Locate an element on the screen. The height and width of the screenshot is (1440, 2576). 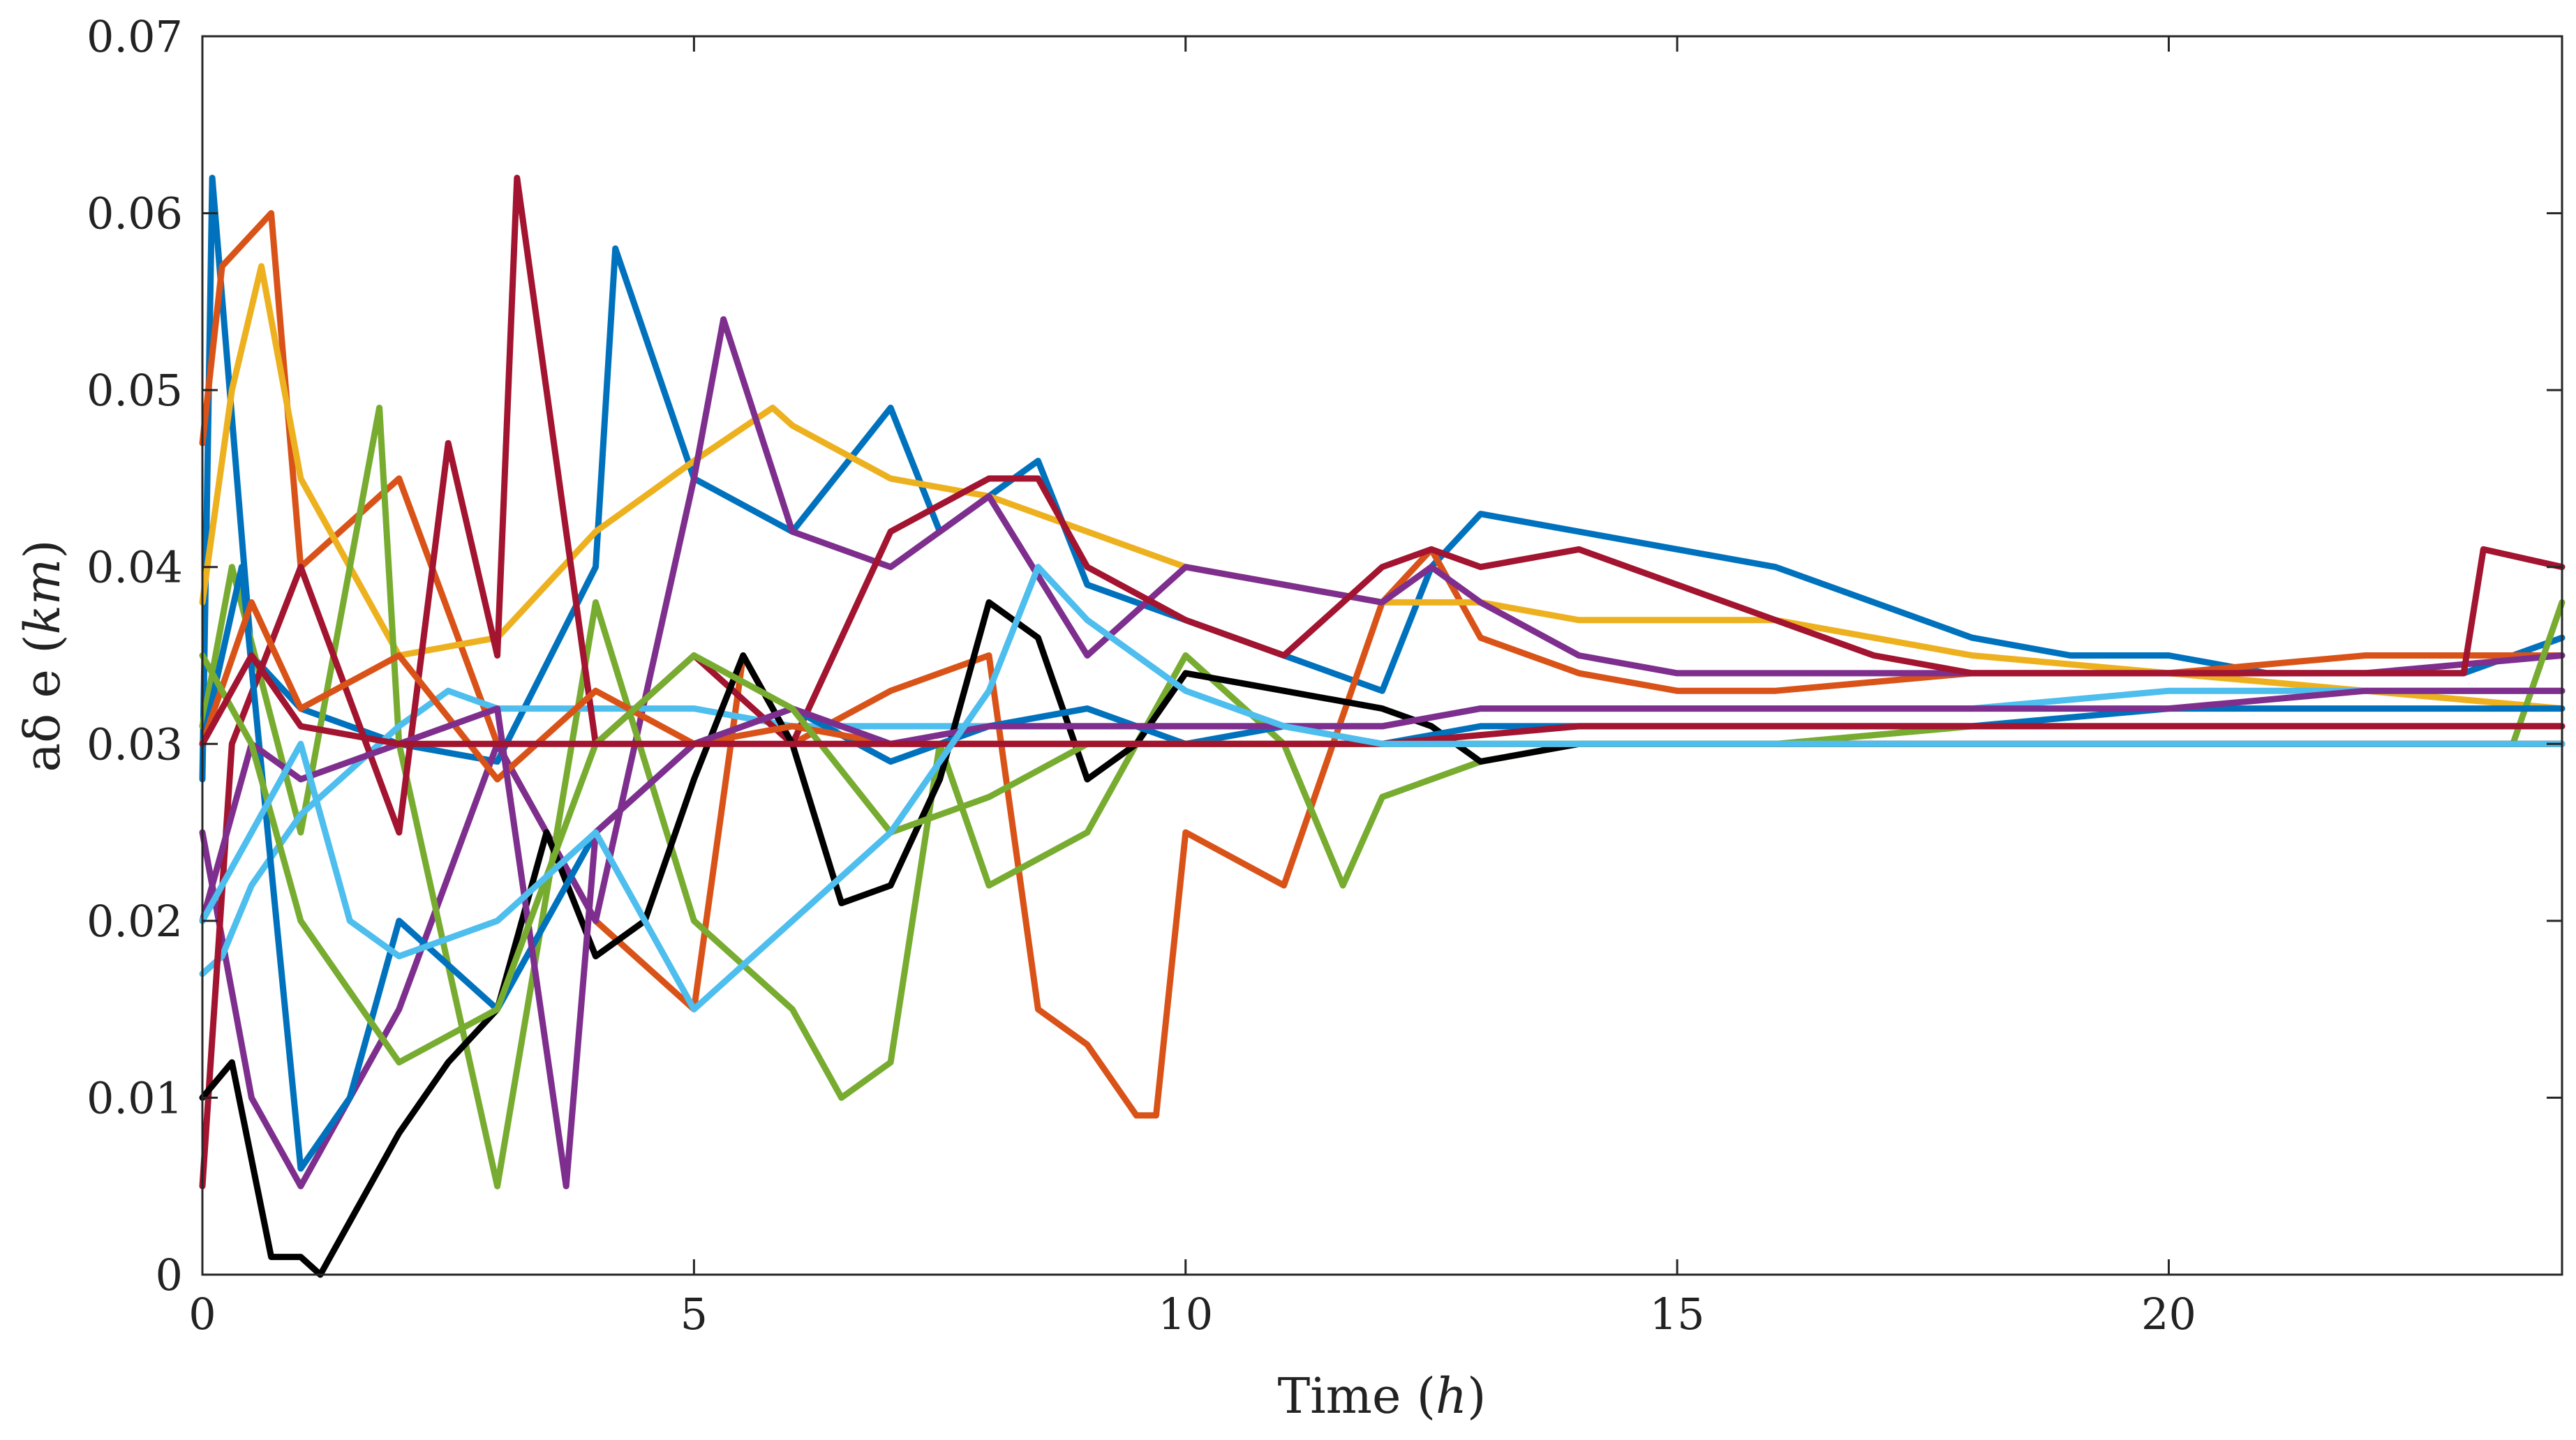
x-axis-label-open-paren: ( is located at coordinates (1418, 1396).